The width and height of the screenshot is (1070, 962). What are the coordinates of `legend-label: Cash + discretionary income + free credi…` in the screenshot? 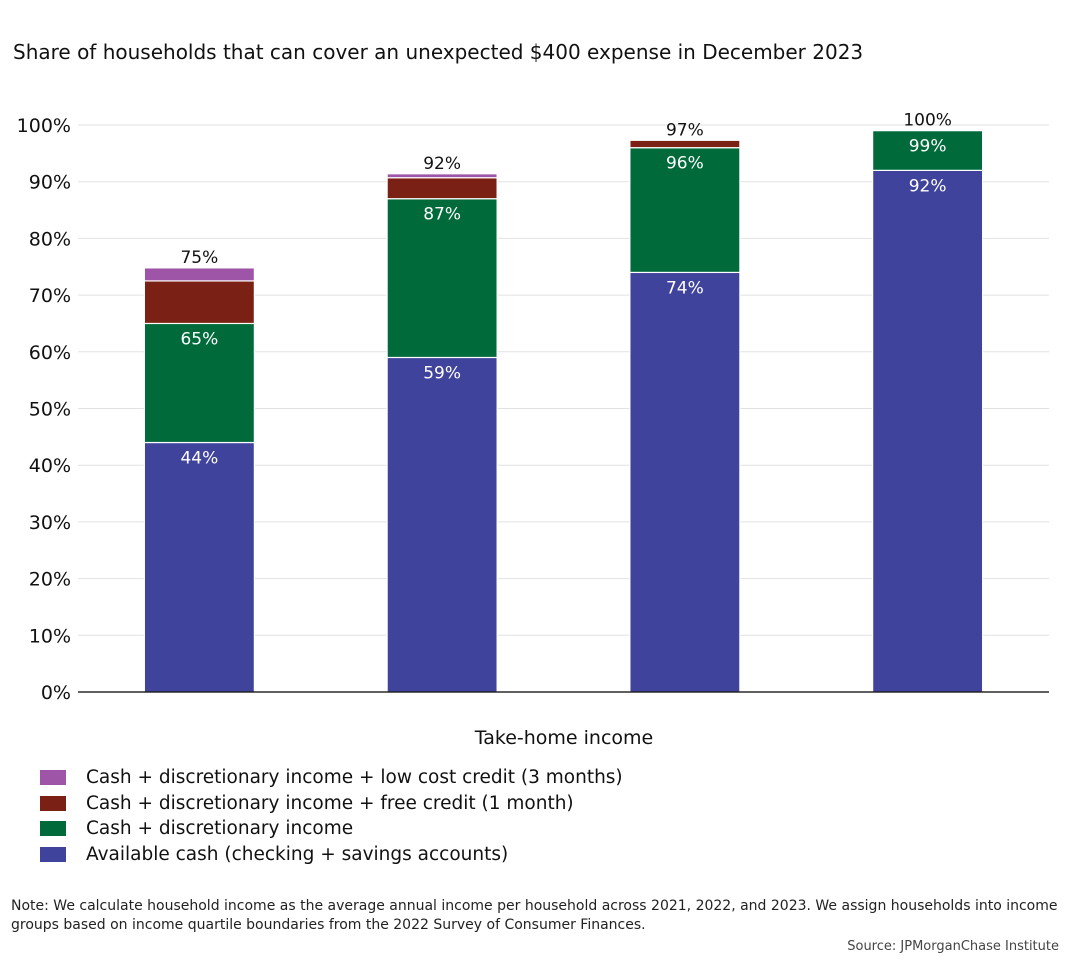 It's located at (330, 803).